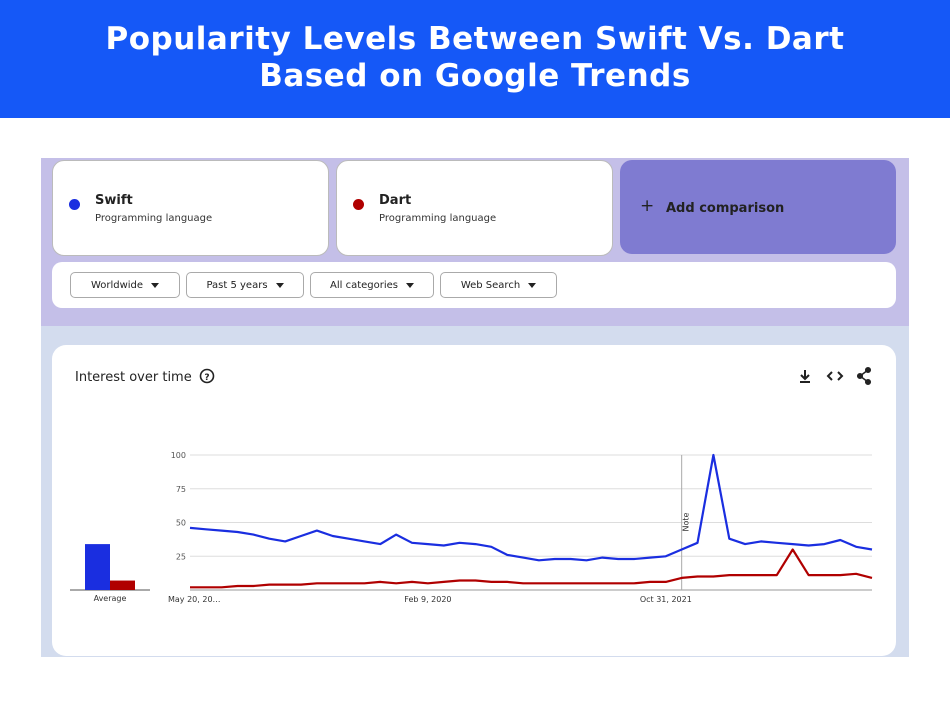 The height and width of the screenshot is (718, 950). What do you see at coordinates (805, 376) in the screenshot?
I see `download-icon` at bounding box center [805, 376].